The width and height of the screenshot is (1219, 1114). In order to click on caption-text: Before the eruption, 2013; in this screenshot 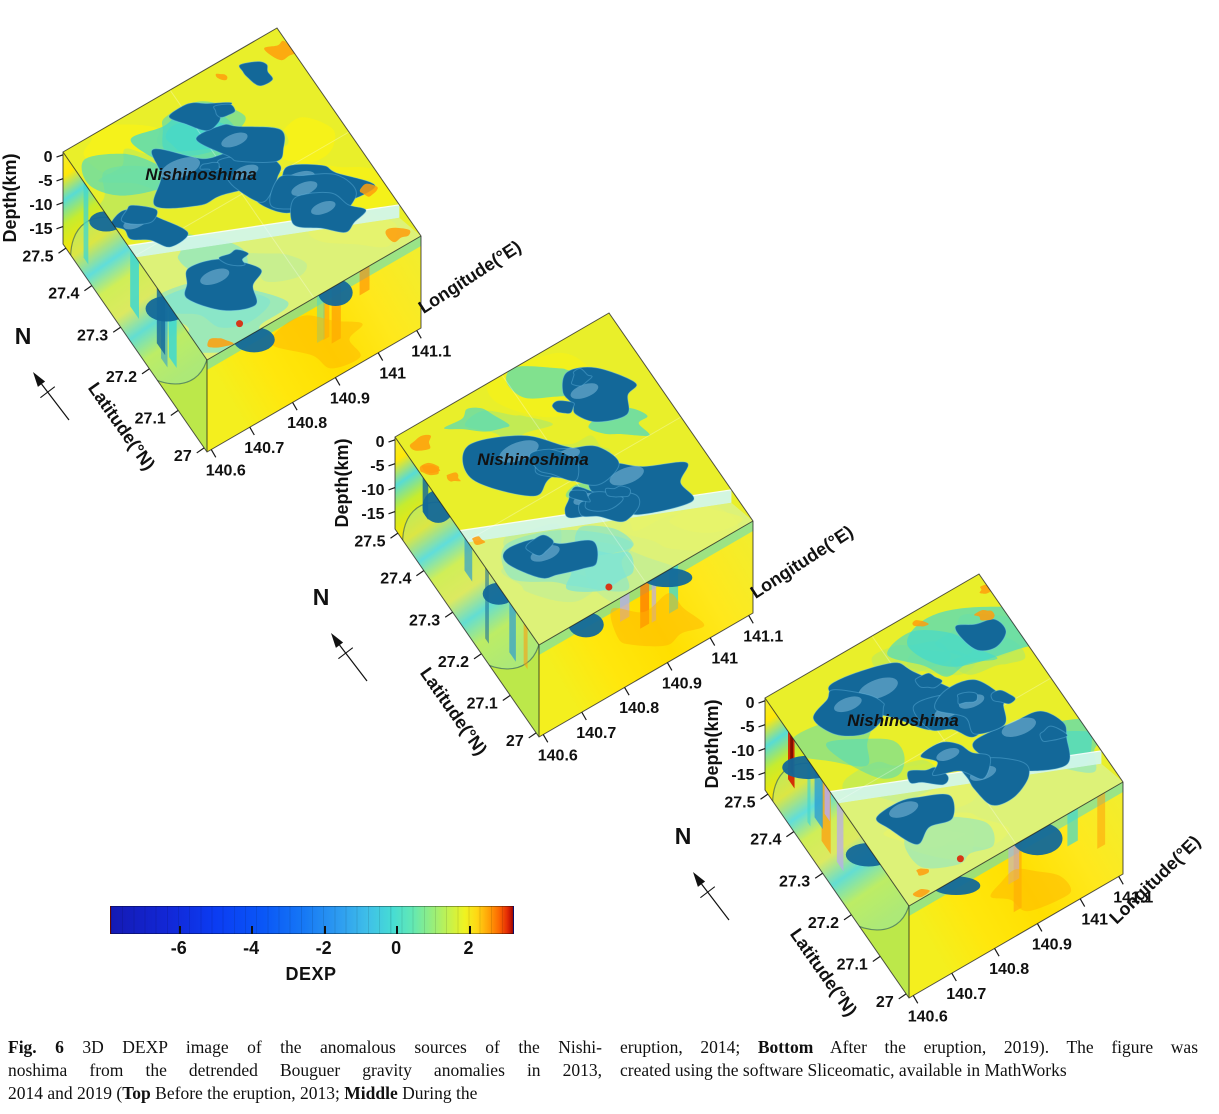, I will do `click(247, 1093)`.